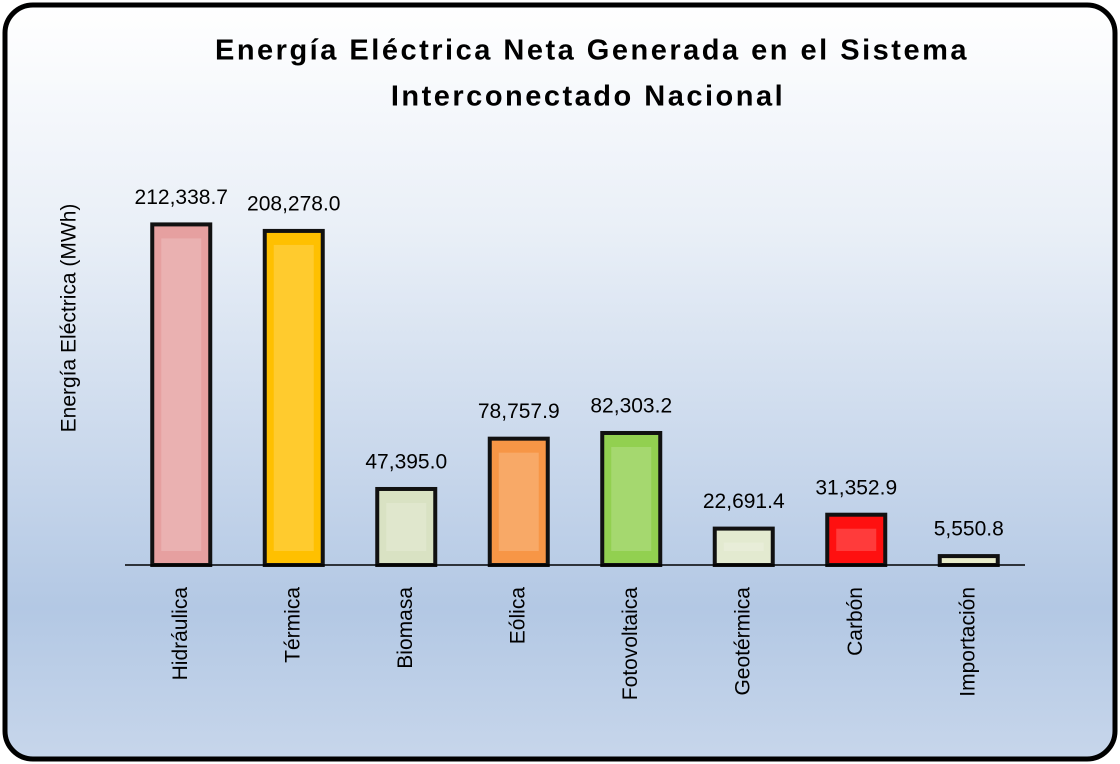 This screenshot has width=1120, height=764. What do you see at coordinates (967, 642) in the screenshot?
I see `x-tick-label: Importación` at bounding box center [967, 642].